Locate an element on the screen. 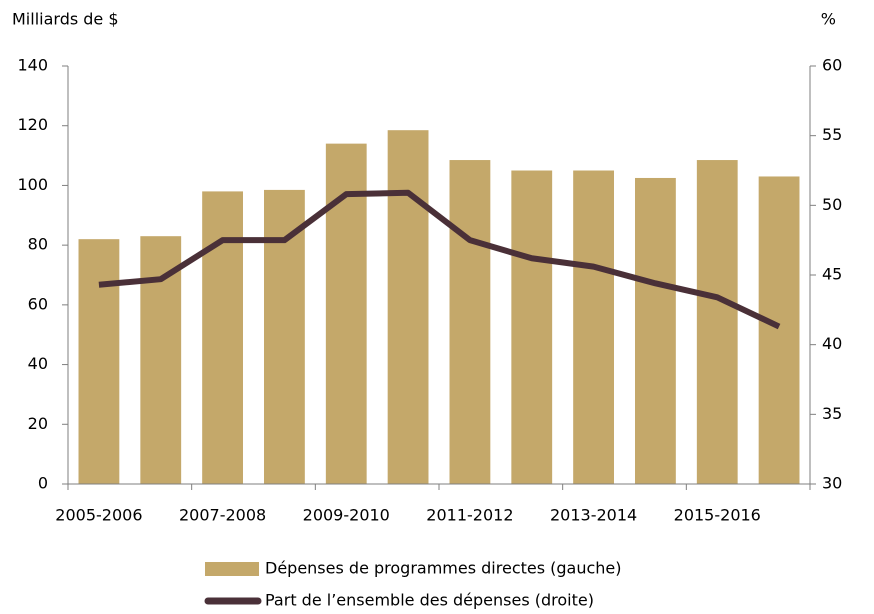  y2-tick-label: 45 is located at coordinates (832, 274).